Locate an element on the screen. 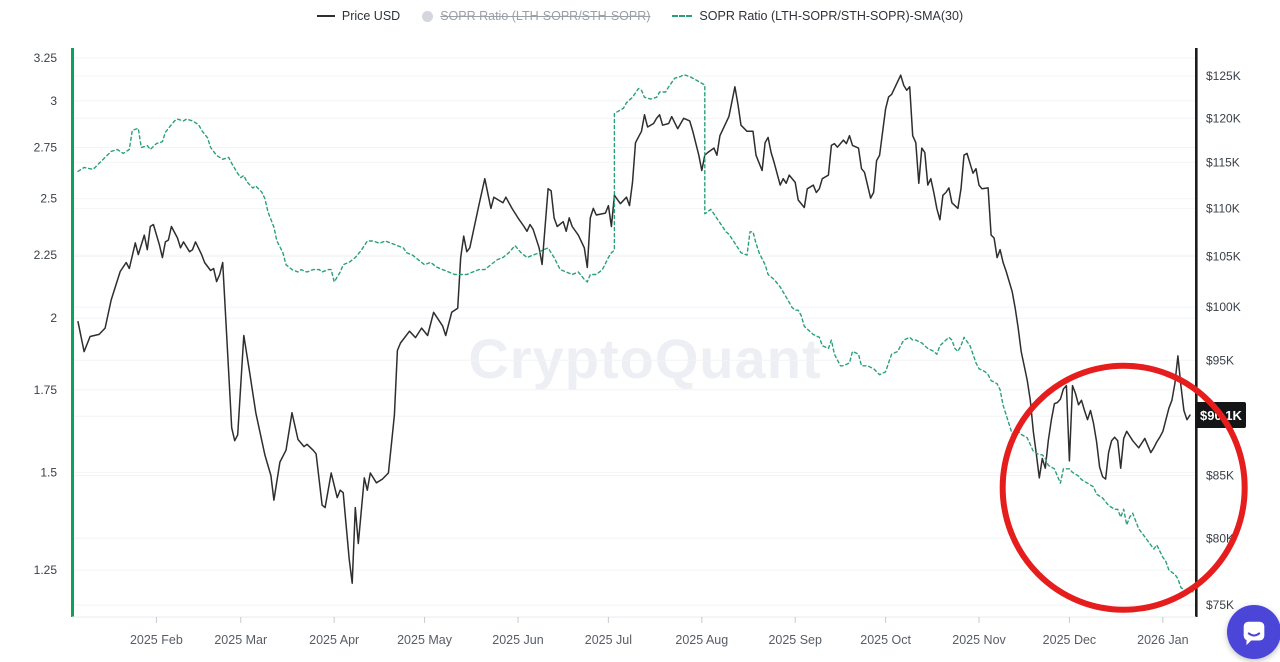 The height and width of the screenshot is (662, 1280). svg-text: 2025 Oct is located at coordinates (885, 640).